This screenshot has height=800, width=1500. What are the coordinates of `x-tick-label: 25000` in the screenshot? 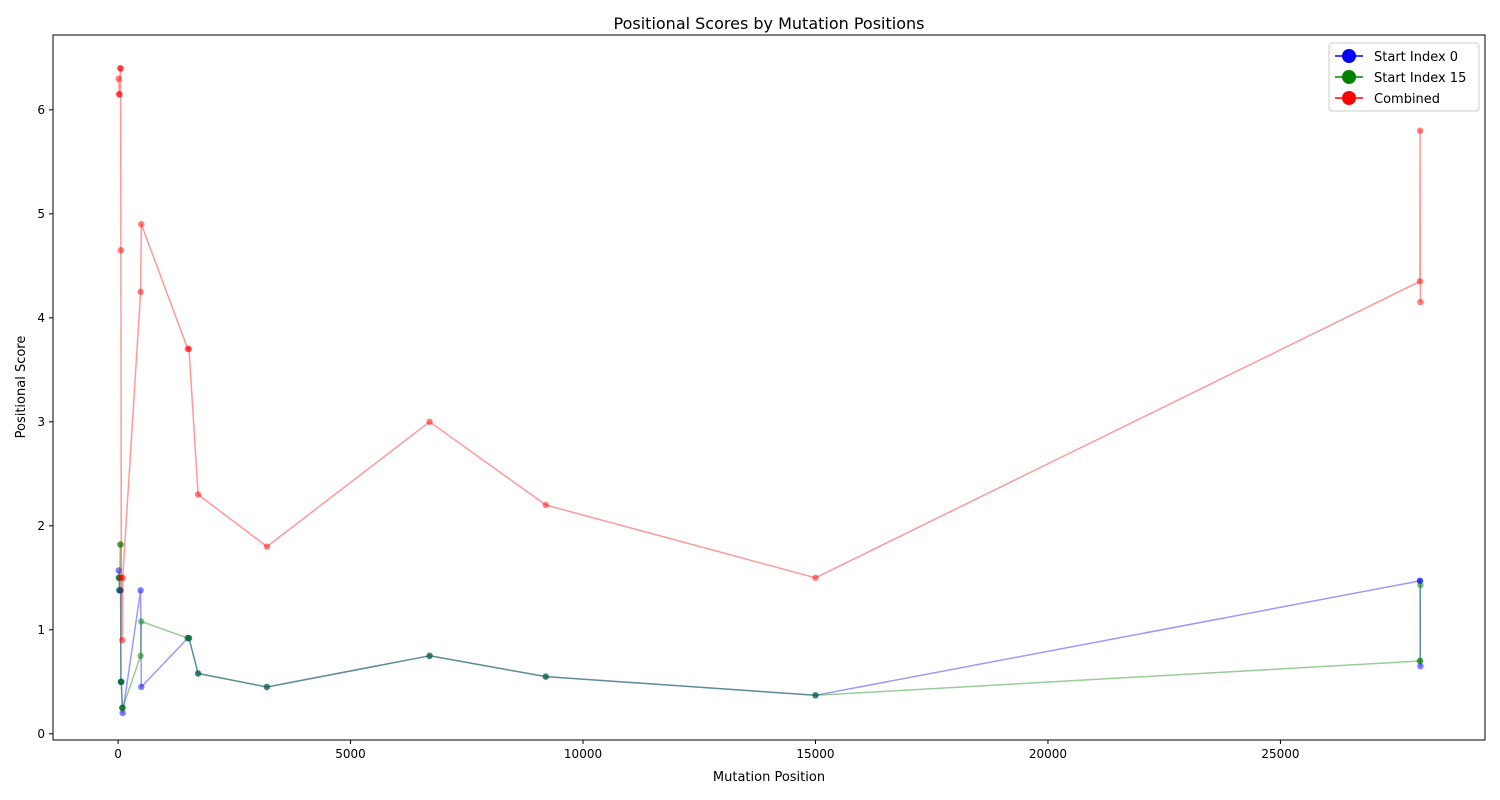 It's located at (1280, 754).